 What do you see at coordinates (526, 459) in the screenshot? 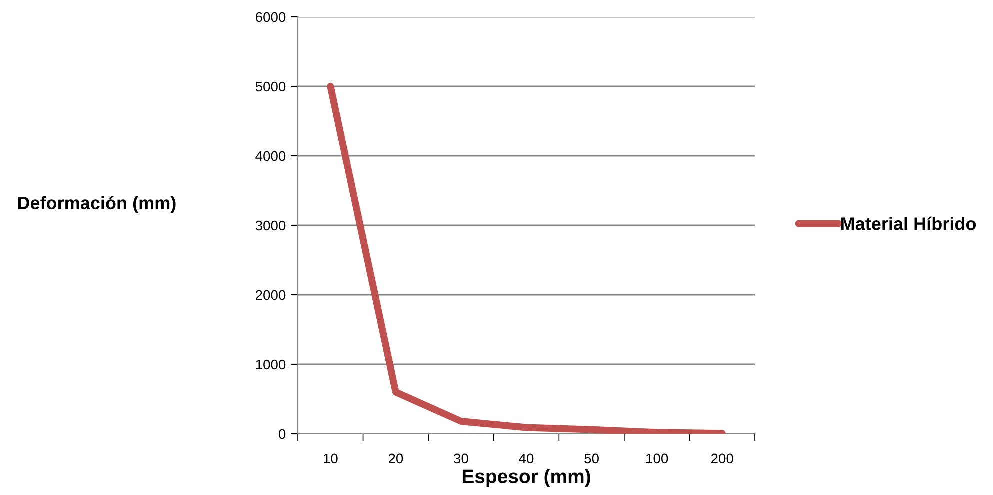
I see `x-tick-label: 40` at bounding box center [526, 459].